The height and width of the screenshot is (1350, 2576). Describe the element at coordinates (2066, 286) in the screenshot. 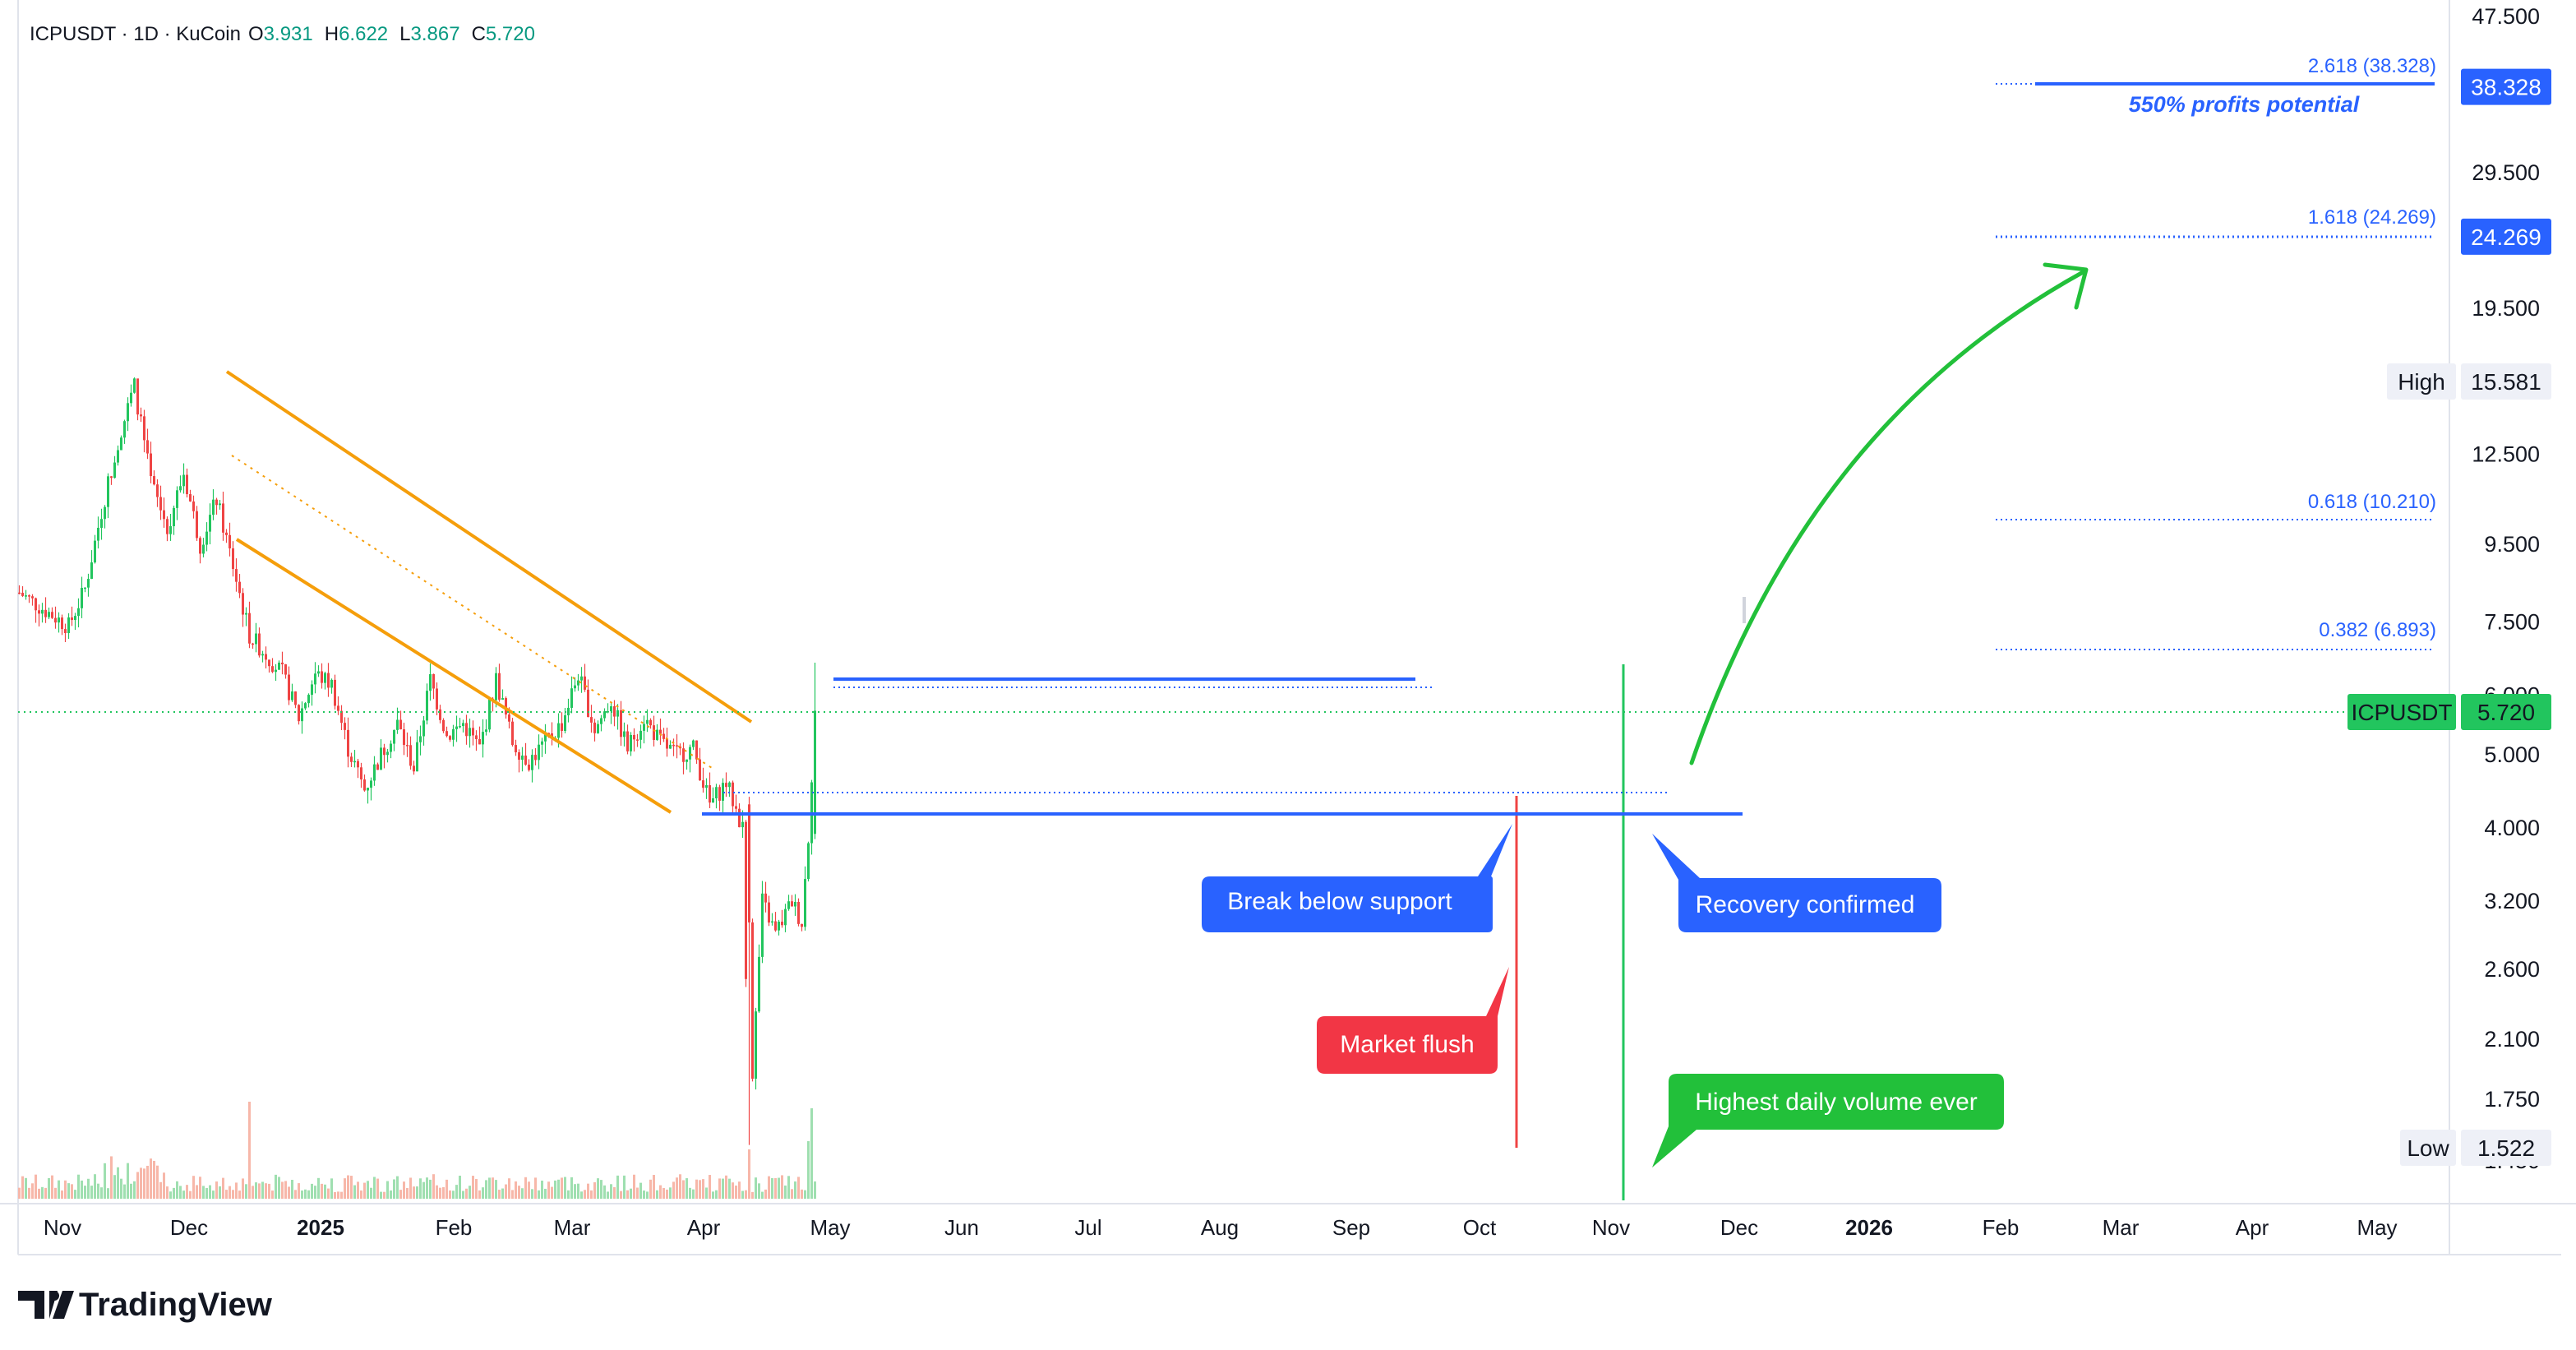

I see `projection-arrow-head` at that location.